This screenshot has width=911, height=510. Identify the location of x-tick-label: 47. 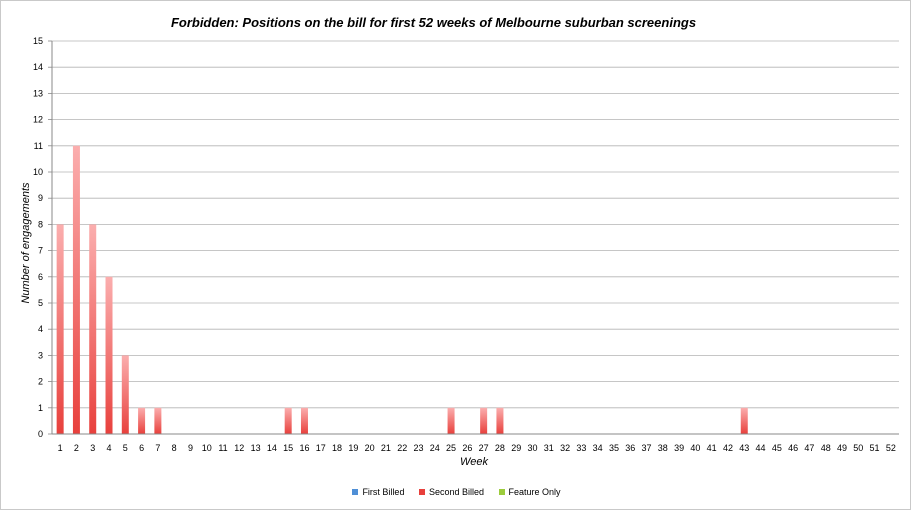
(809, 448).